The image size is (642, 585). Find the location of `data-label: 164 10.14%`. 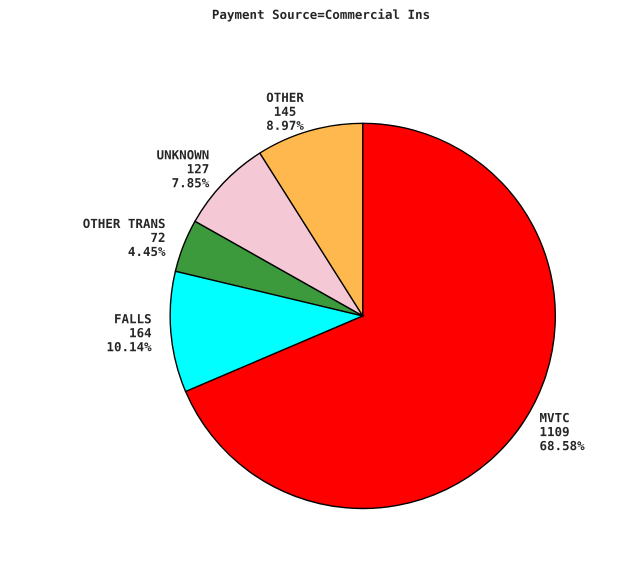

data-label: 164 10.14% is located at coordinates (130, 340).